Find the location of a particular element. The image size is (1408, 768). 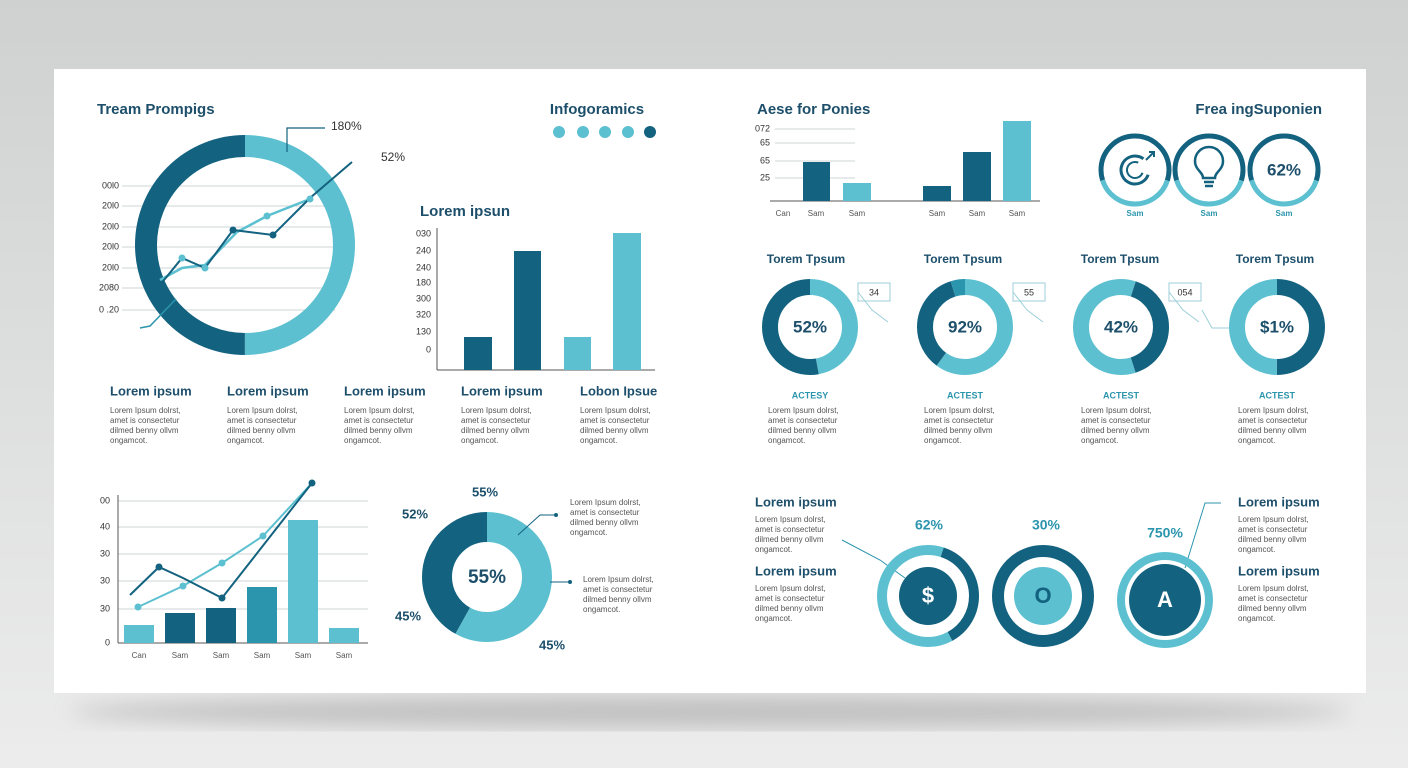

shadow is located at coordinates (710, 712).